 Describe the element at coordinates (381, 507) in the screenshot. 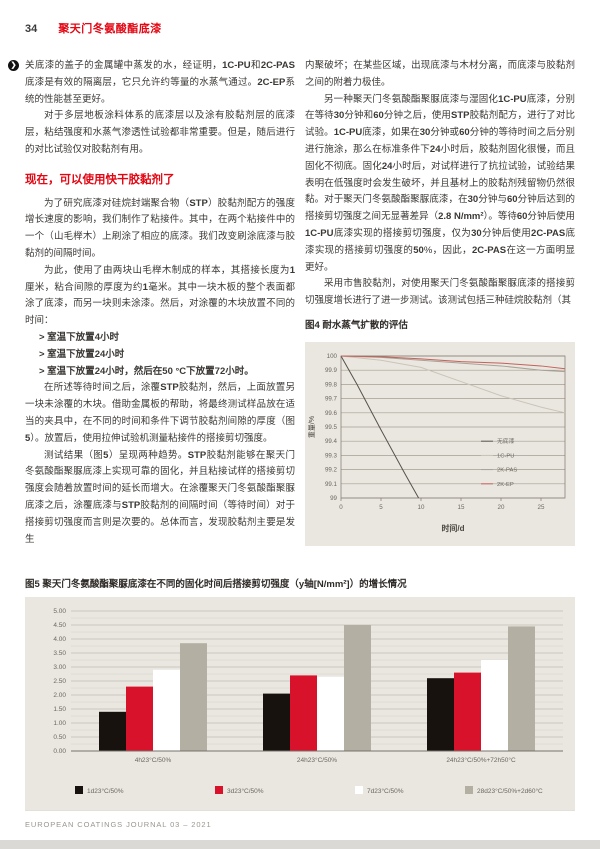

I see `svg-text: 5` at that location.